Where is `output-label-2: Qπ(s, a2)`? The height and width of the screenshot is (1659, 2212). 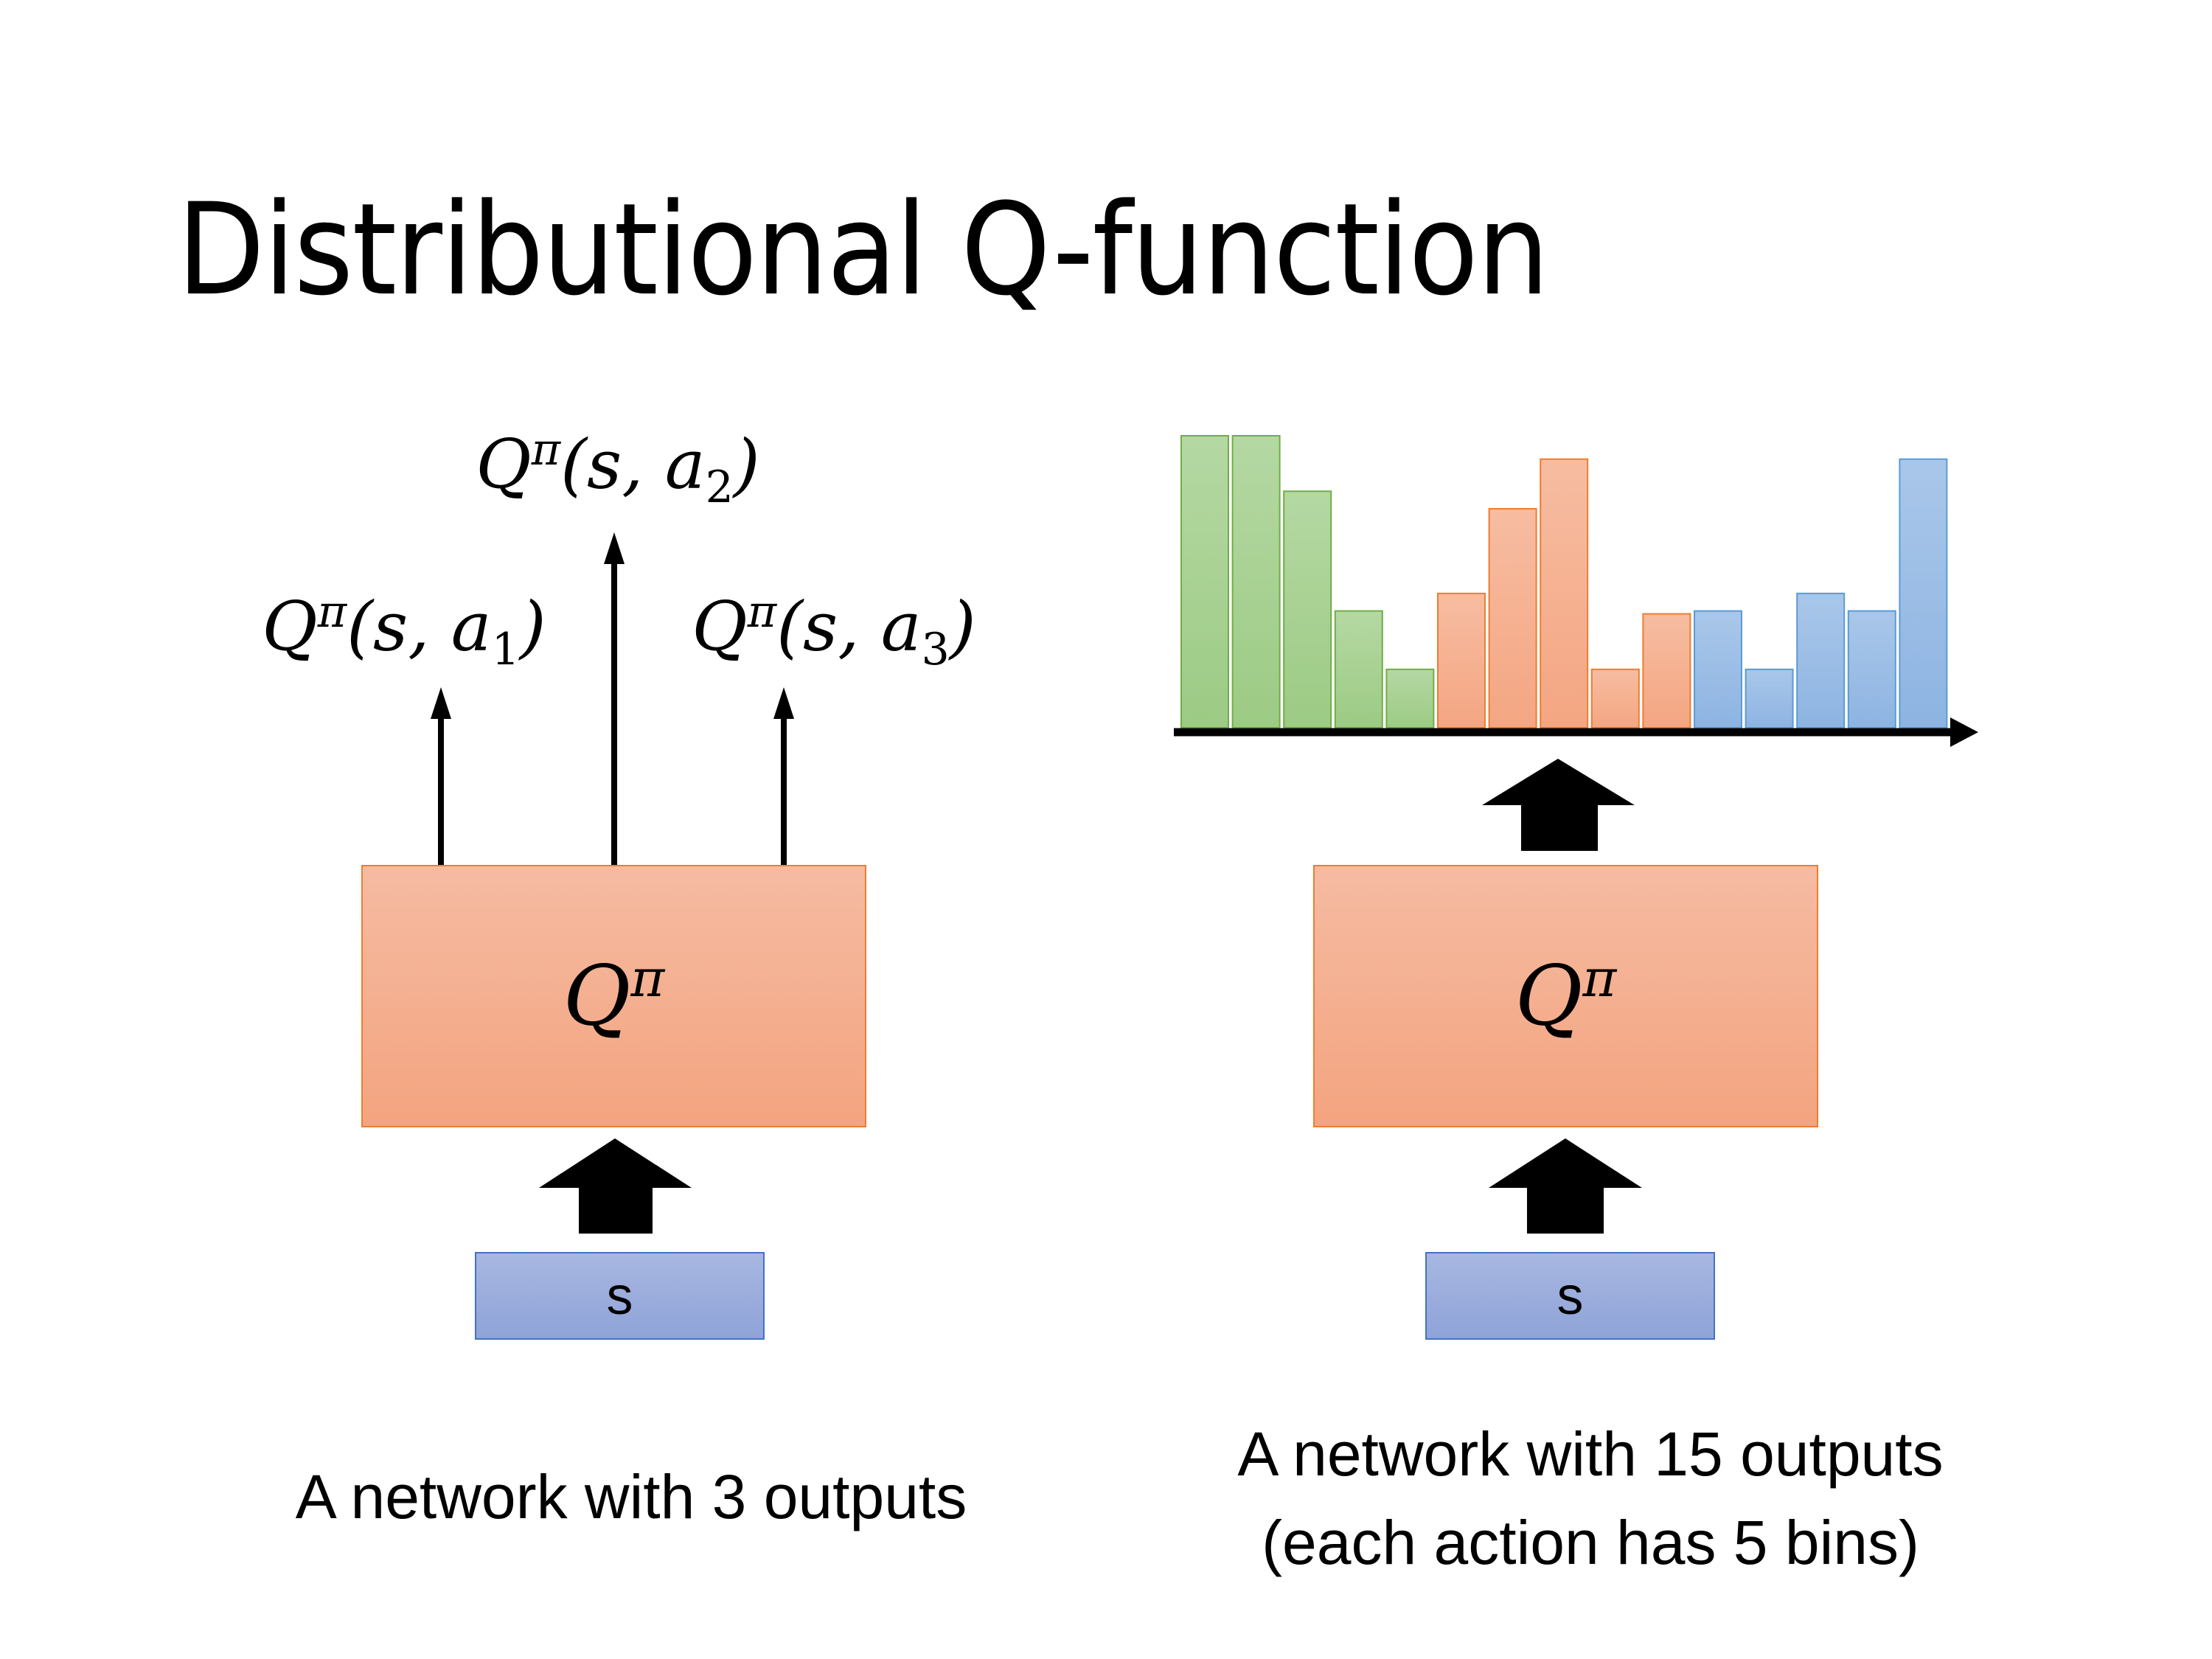 output-label-2: Qπ(s, a2) is located at coordinates (618, 469).